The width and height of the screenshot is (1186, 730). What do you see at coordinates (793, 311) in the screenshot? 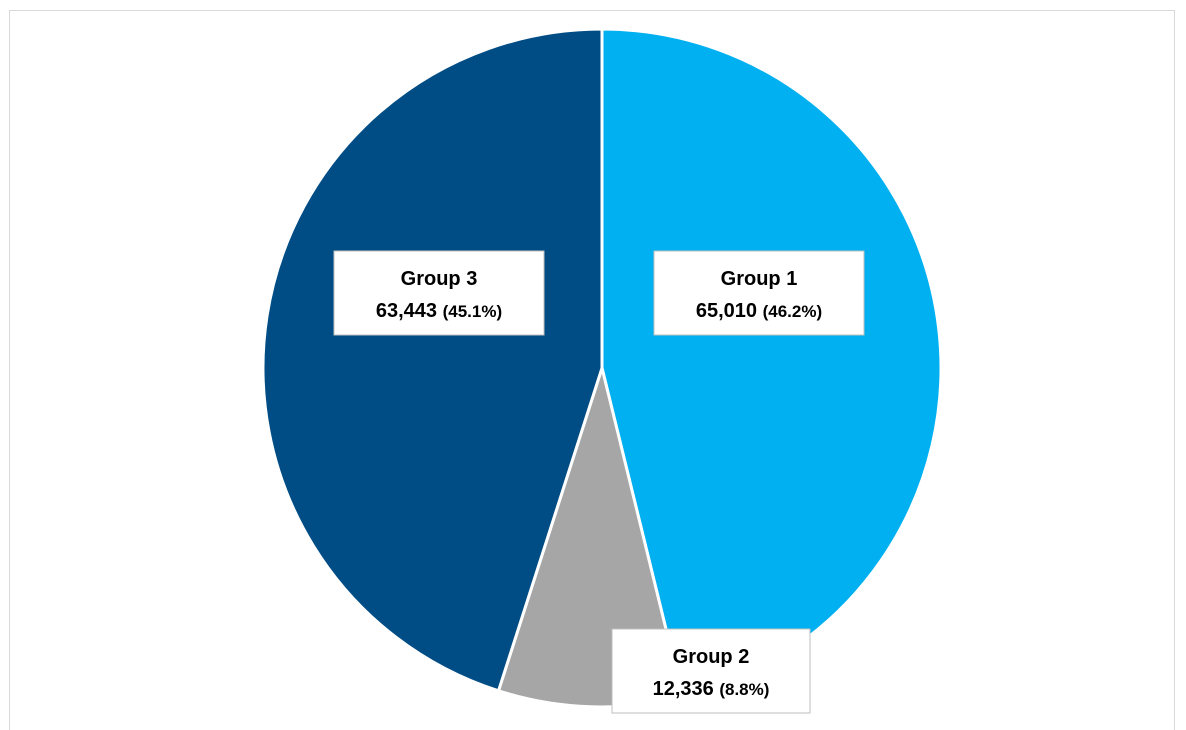
I see `data-label-percent: (46.2%)` at bounding box center [793, 311].